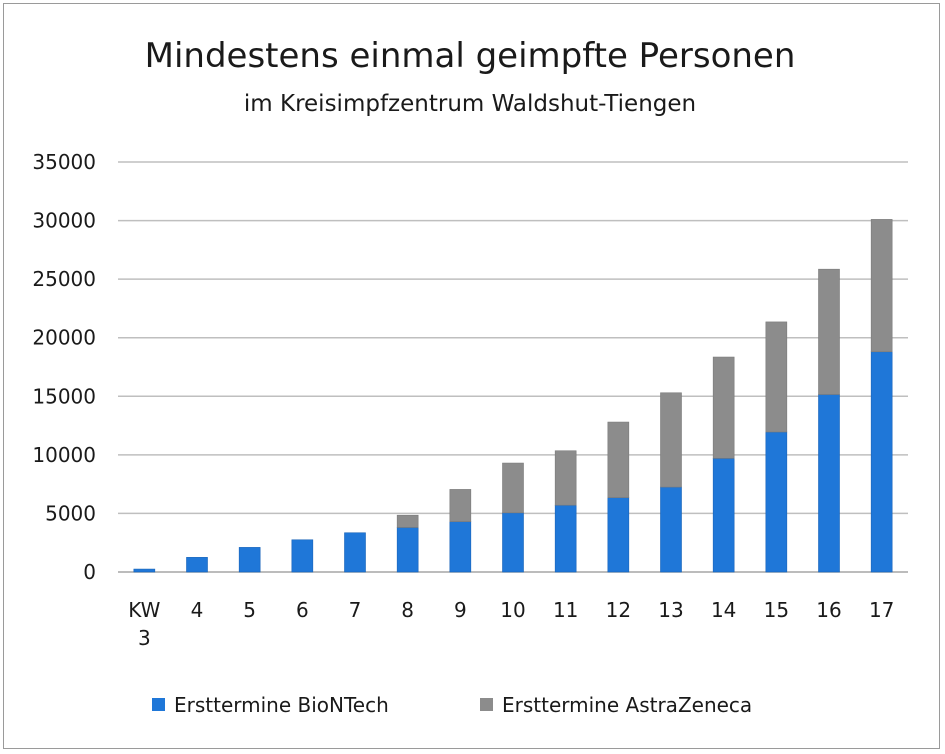  Describe the element at coordinates (302, 610) in the screenshot. I see `x-tick-label: 6` at that location.